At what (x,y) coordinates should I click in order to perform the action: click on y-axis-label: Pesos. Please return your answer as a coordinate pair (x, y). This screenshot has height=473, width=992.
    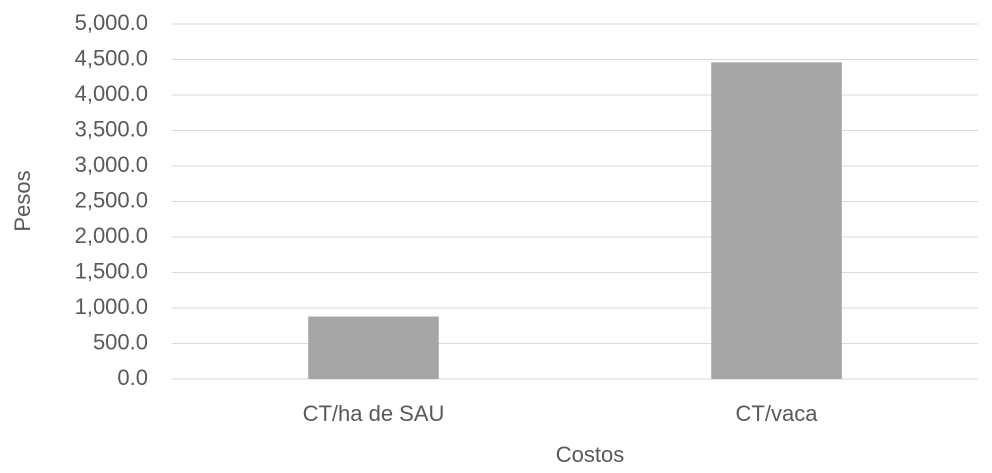
    Looking at the image, I should click on (22, 200).